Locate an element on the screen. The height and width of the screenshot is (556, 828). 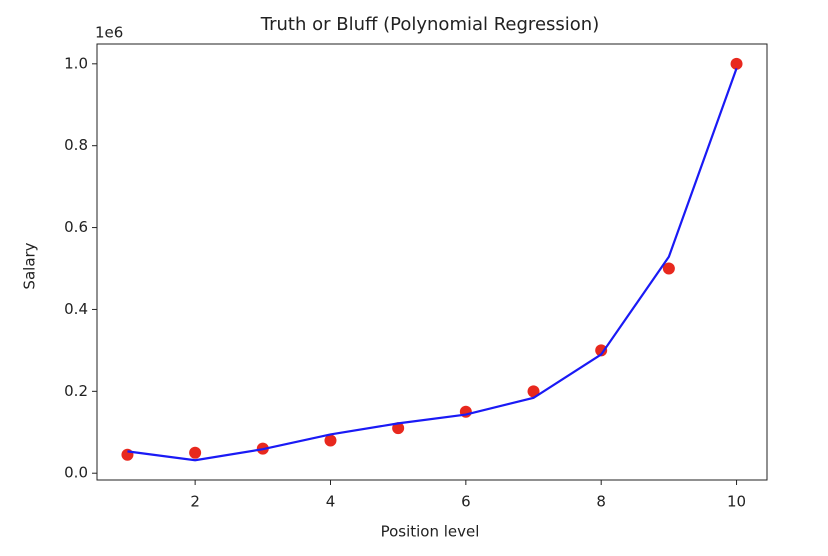
x-tick-label: 8 is located at coordinates (601, 502).